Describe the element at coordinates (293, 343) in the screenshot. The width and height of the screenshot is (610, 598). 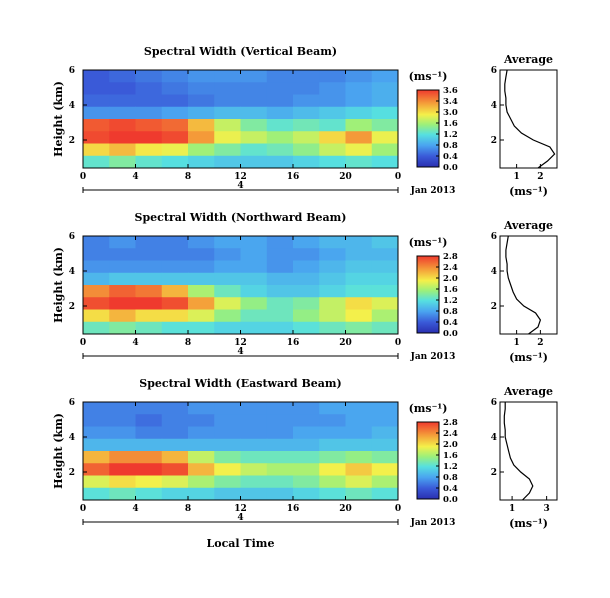
I see `x-tick-label: 16` at that location.